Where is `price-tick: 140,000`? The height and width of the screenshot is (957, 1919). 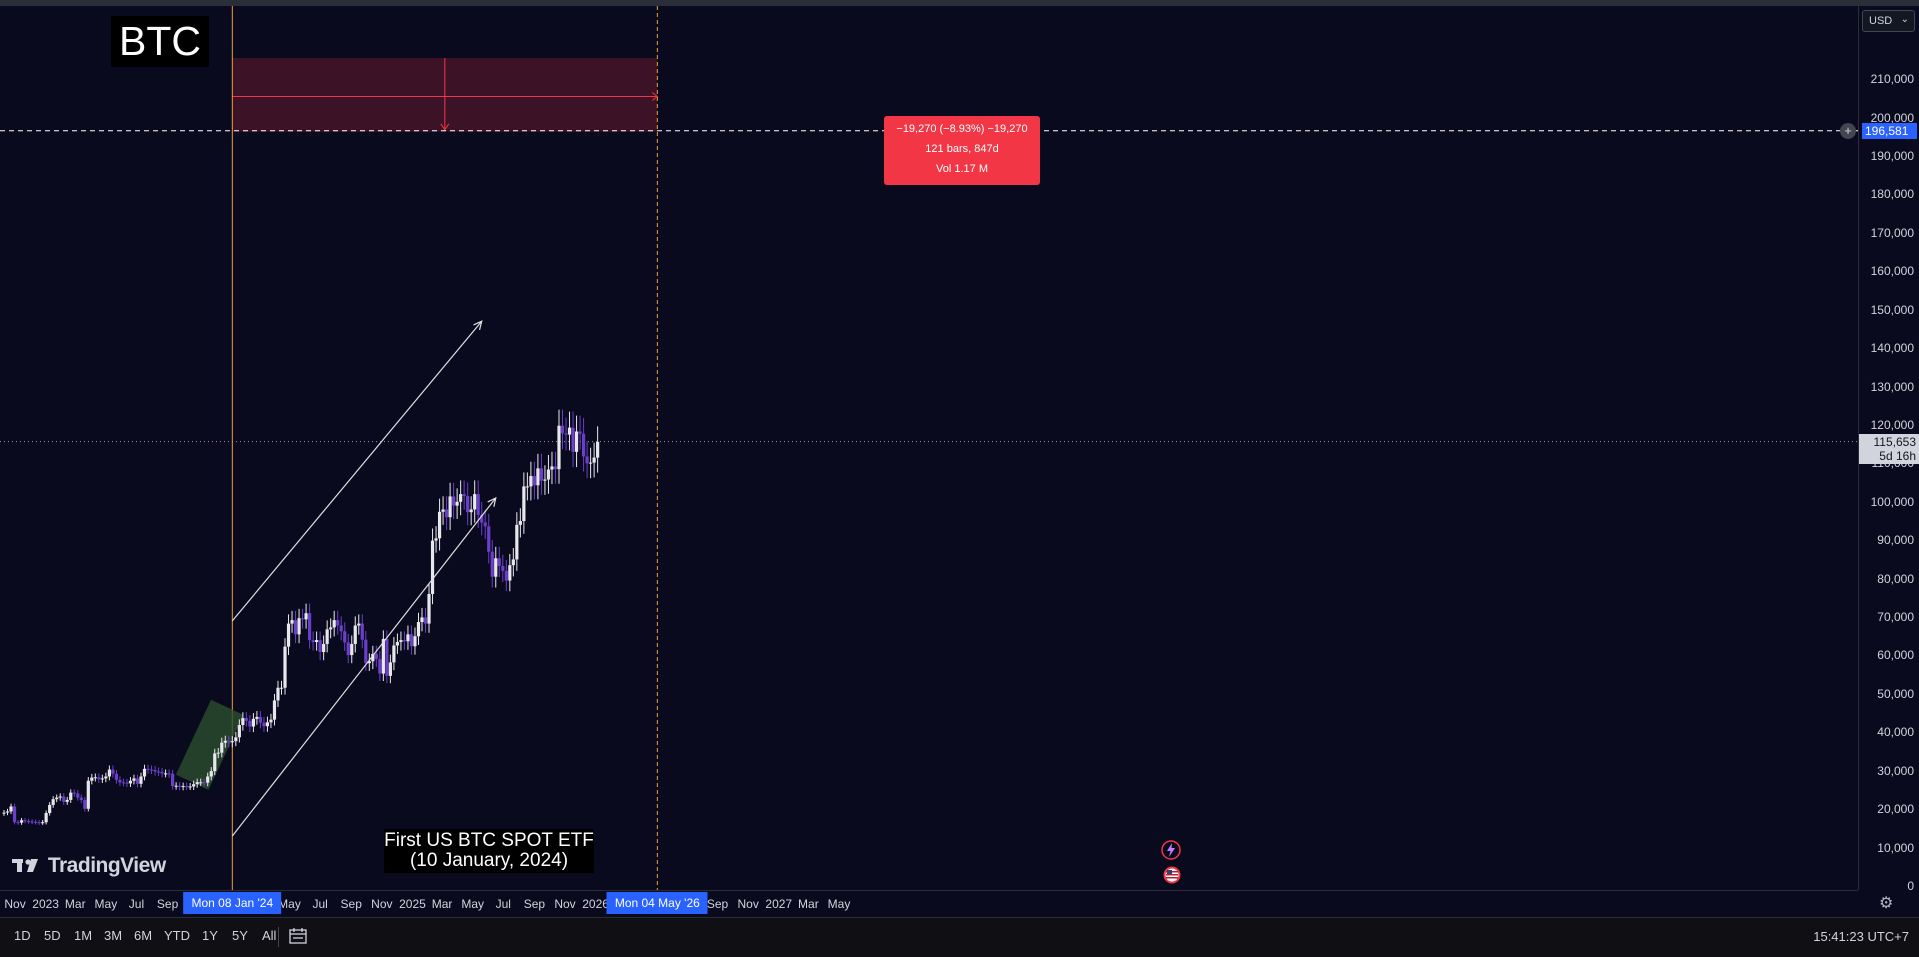
price-tick: 140,000 is located at coordinates (1892, 348).